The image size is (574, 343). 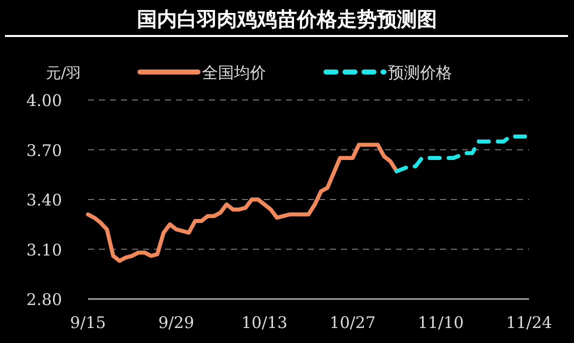 I want to click on legend: 全国均价, so click(x=234, y=72).